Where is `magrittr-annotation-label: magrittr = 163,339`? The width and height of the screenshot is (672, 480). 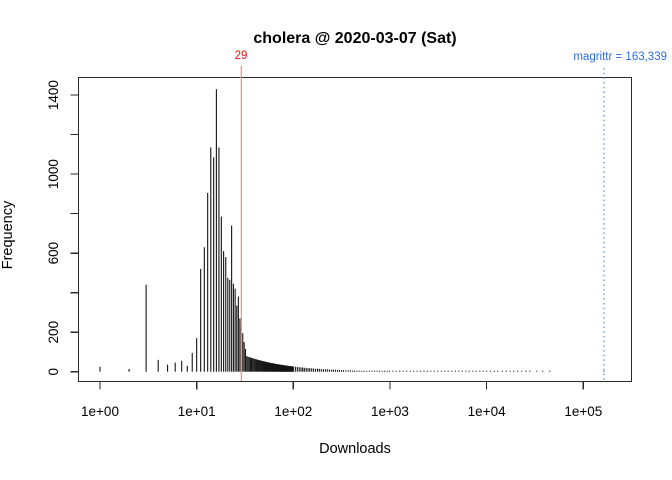 magrittr-annotation-label: magrittr = 163,339 is located at coordinates (620, 57).